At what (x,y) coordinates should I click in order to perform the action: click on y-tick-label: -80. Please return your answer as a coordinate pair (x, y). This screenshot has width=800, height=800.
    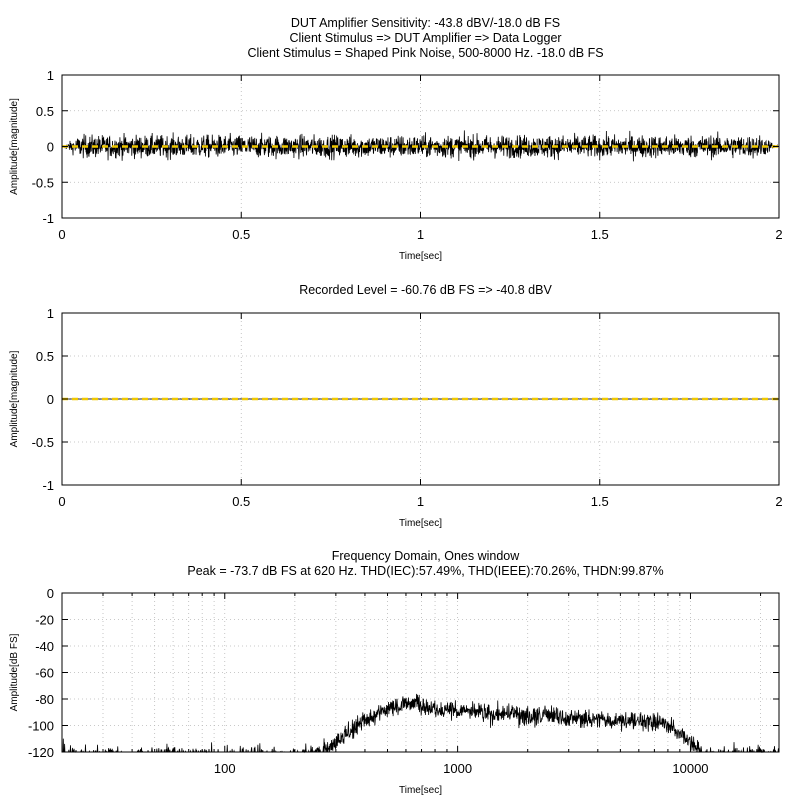
    Looking at the image, I should click on (44, 699).